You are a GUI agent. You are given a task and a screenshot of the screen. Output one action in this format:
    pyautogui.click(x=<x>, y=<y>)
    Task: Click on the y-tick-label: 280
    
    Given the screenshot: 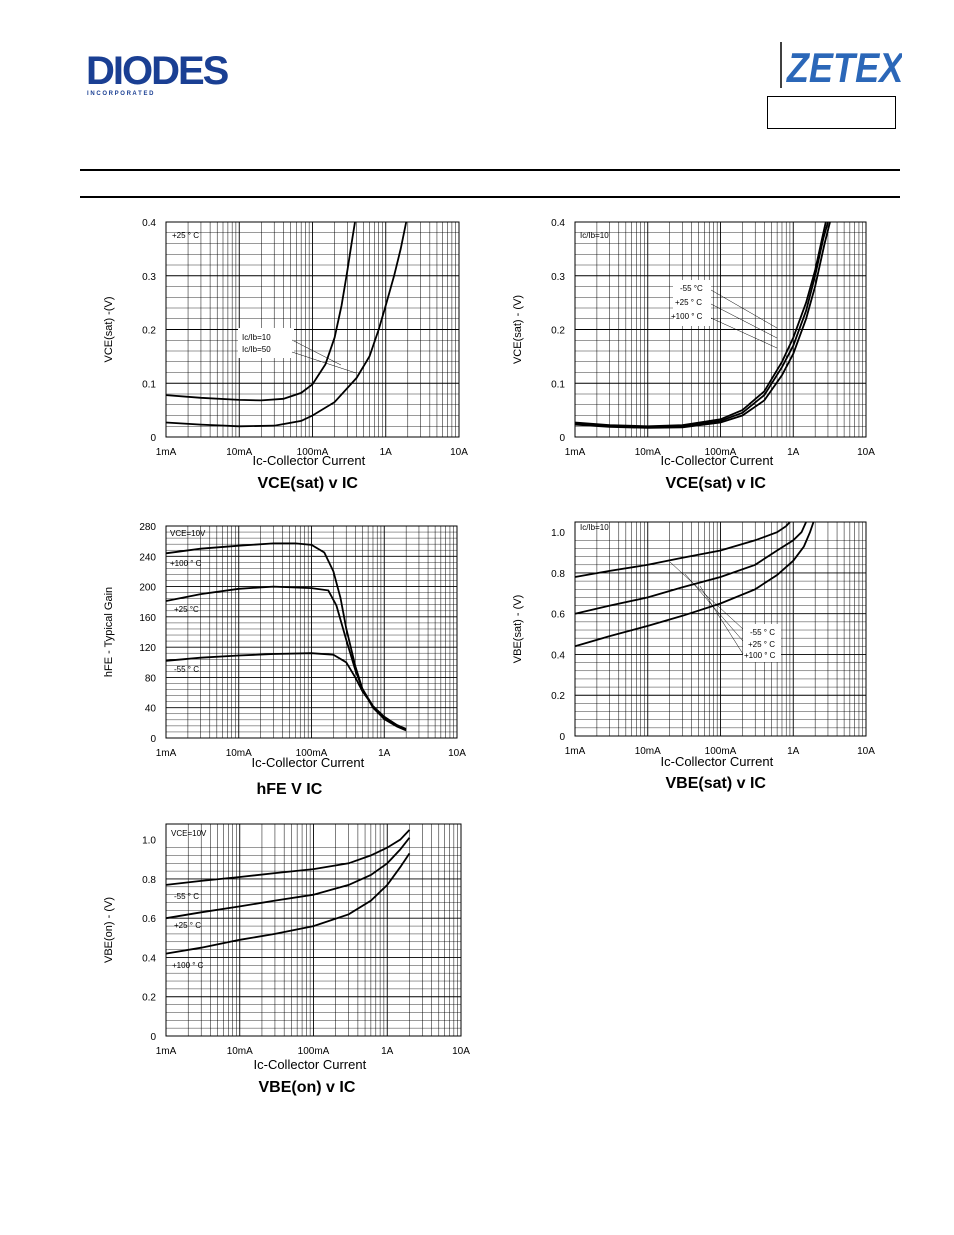 What is the action you would take?
    pyautogui.click(x=147, y=527)
    